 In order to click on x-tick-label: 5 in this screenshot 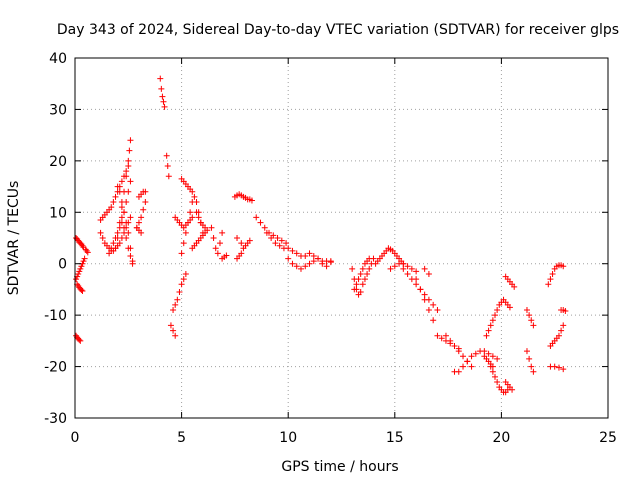, I will do `click(181, 438)`.